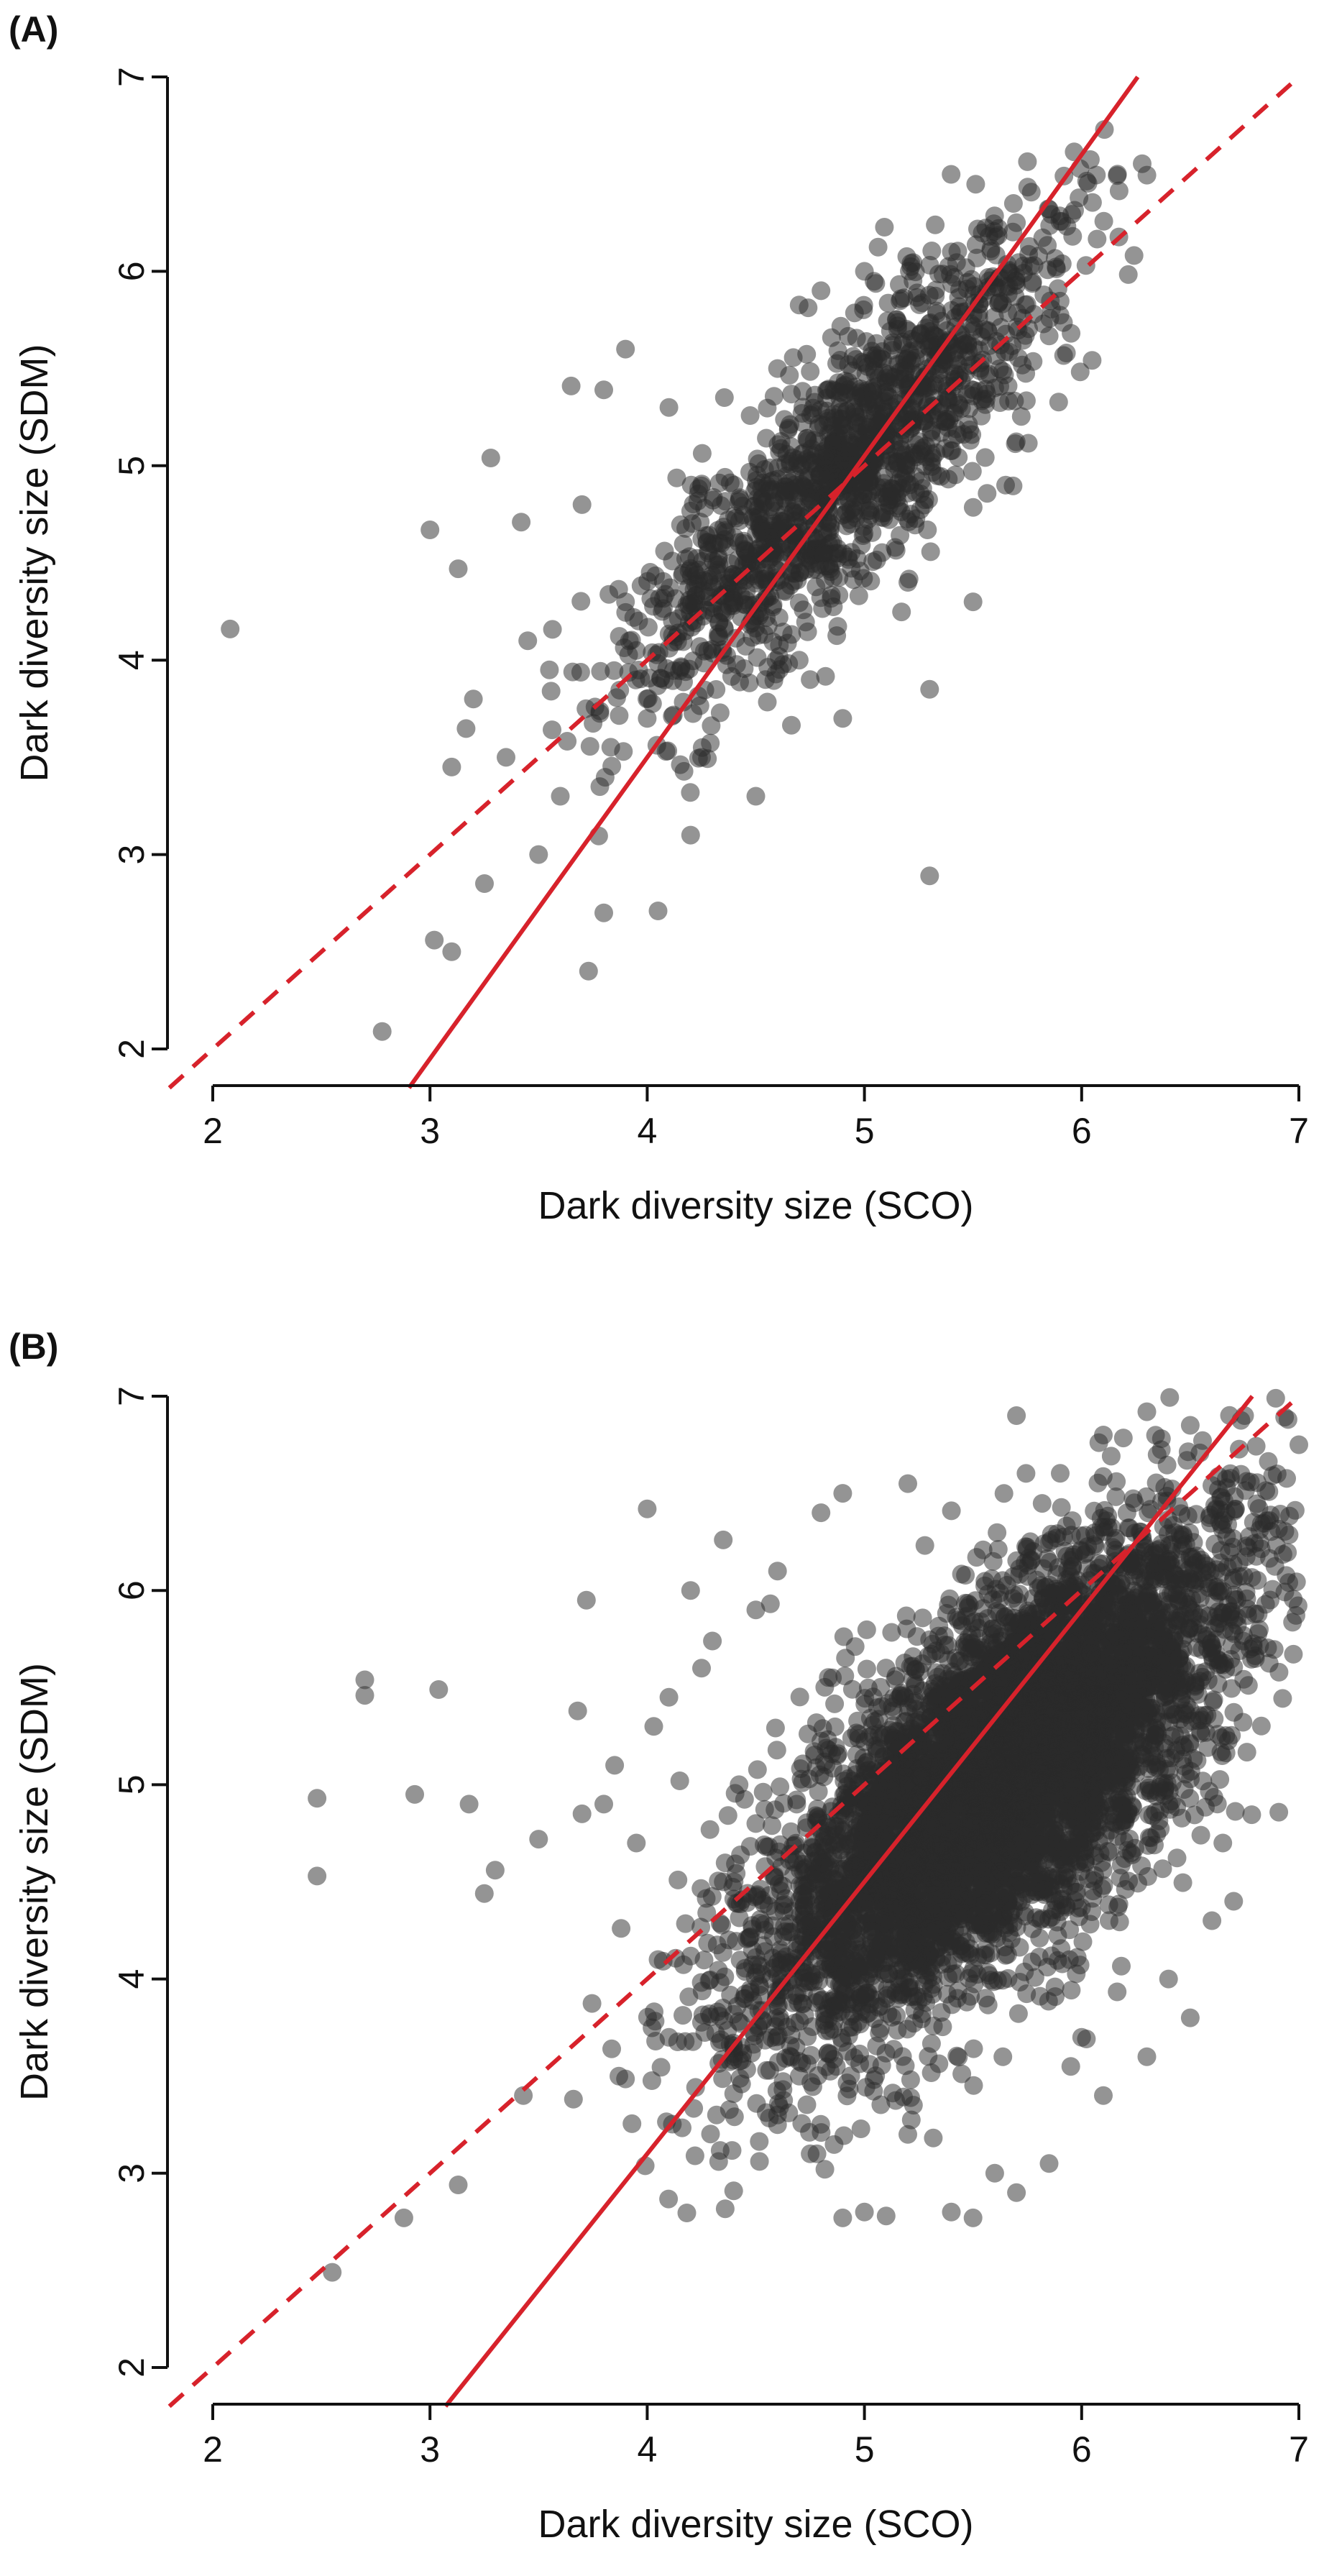 This screenshot has height=2576, width=1342. Describe the element at coordinates (1082, 1131) in the screenshot. I see `x-tick-label: 6` at that location.